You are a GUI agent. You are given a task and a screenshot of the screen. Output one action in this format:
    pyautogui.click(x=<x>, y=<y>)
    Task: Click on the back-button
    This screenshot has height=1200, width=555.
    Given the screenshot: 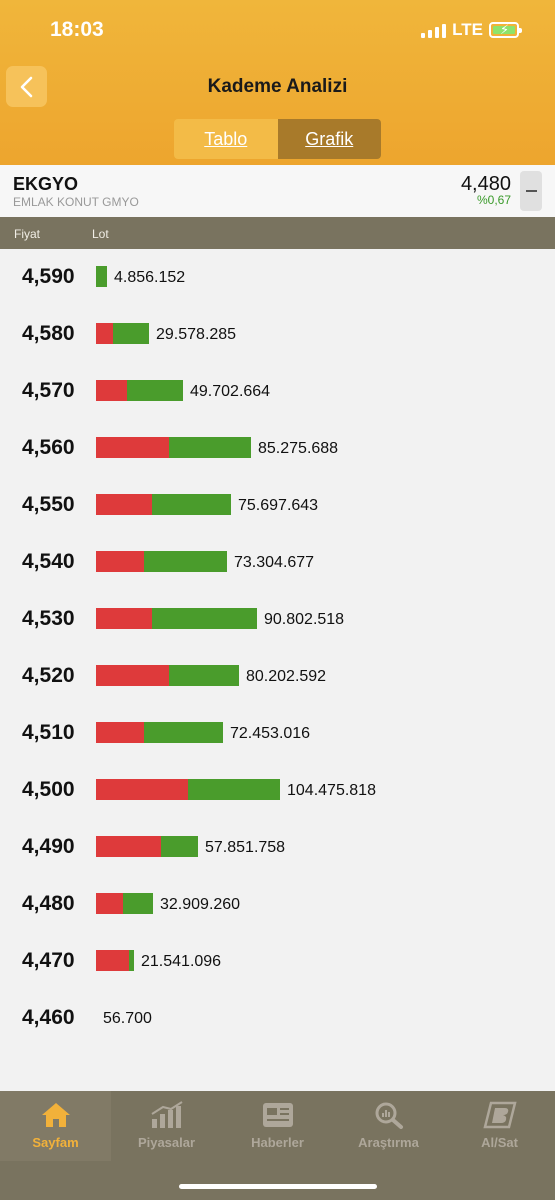 What is the action you would take?
    pyautogui.click(x=26, y=86)
    